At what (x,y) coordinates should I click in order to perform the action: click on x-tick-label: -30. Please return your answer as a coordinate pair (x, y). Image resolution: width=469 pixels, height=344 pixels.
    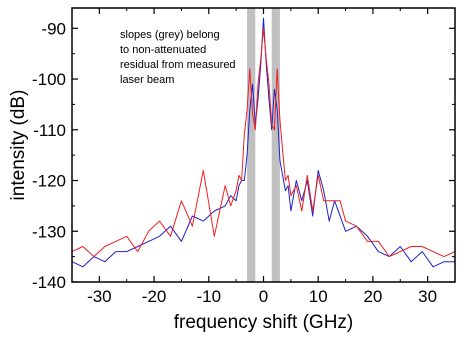
    Looking at the image, I should click on (99, 296).